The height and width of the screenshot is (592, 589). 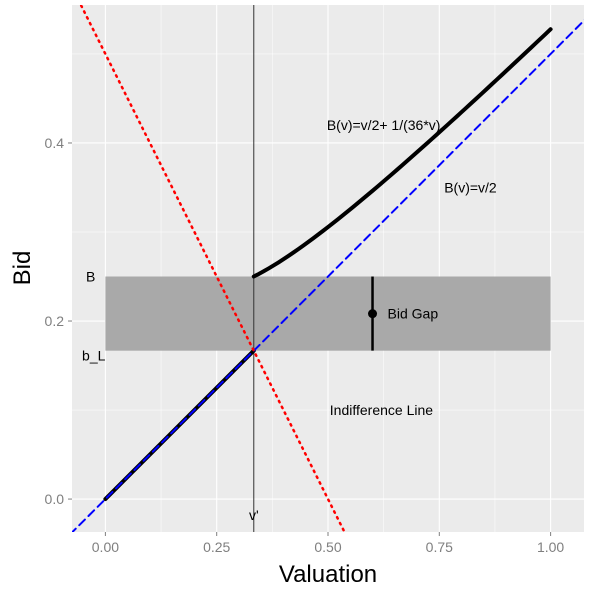 I want to click on x-tick-label: 1.00, so click(x=550, y=547).